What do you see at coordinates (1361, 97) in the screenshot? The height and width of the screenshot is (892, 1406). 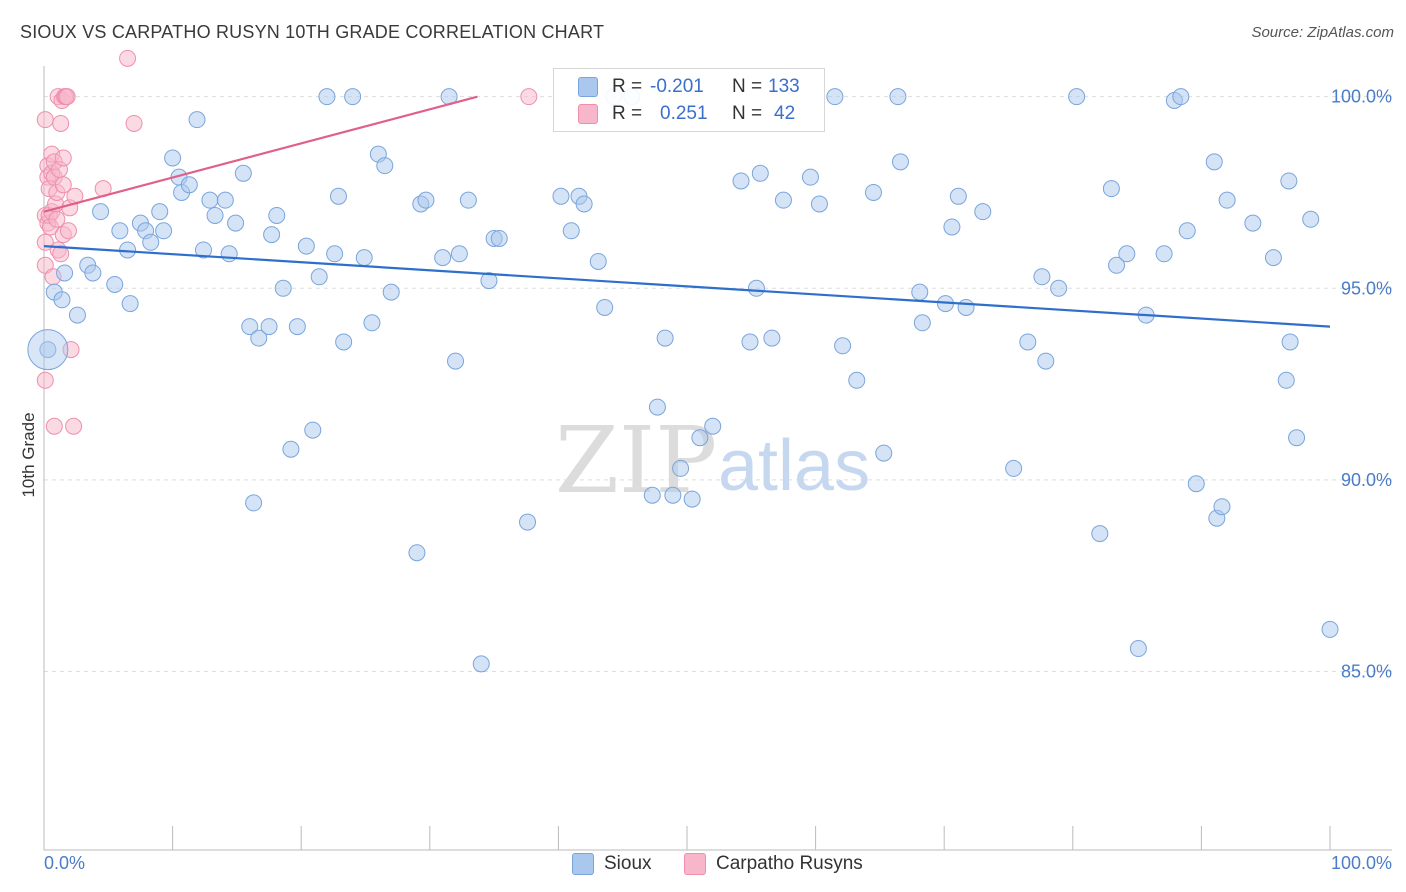 I see `y-tick-label: 100.0%` at bounding box center [1361, 97].